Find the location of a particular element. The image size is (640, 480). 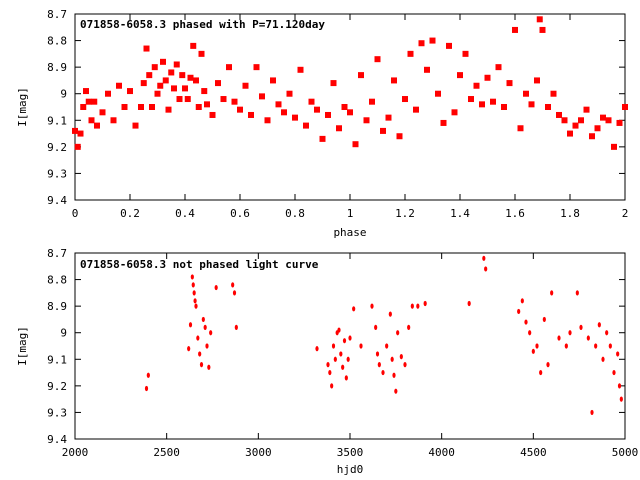

y-tick-label: 8.8 is located at coordinates (57, 280).